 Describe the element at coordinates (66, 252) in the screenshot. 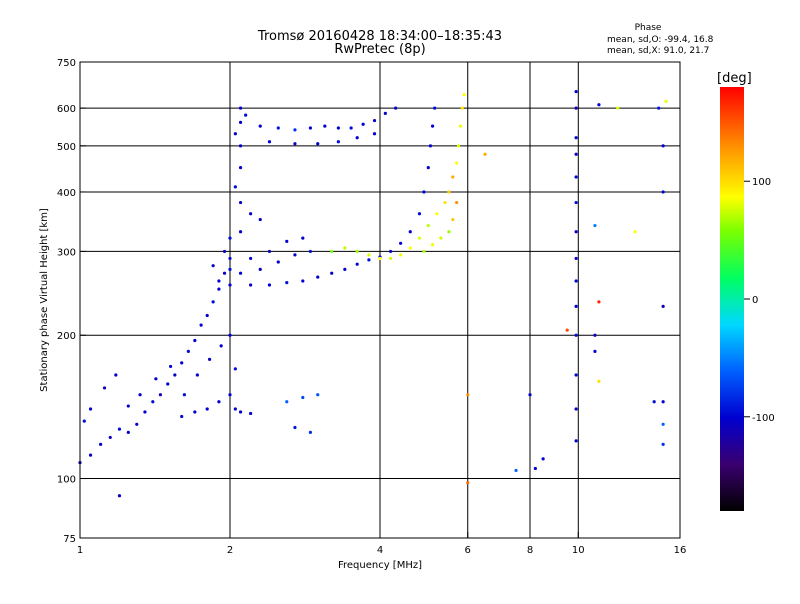

I see `y-tick-label: 300` at that location.